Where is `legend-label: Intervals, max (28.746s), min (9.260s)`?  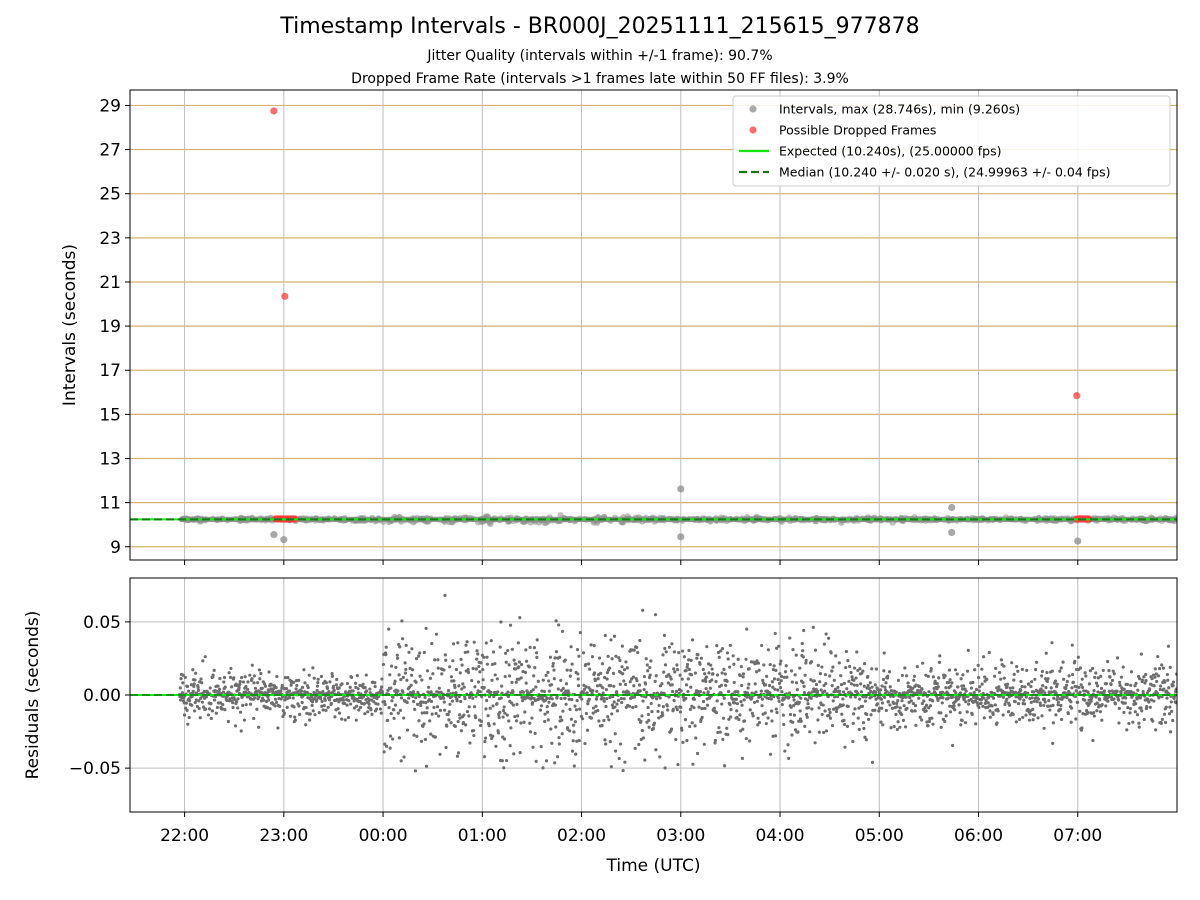
legend-label: Intervals, max (28.746s), min (9.260s) is located at coordinates (899, 109).